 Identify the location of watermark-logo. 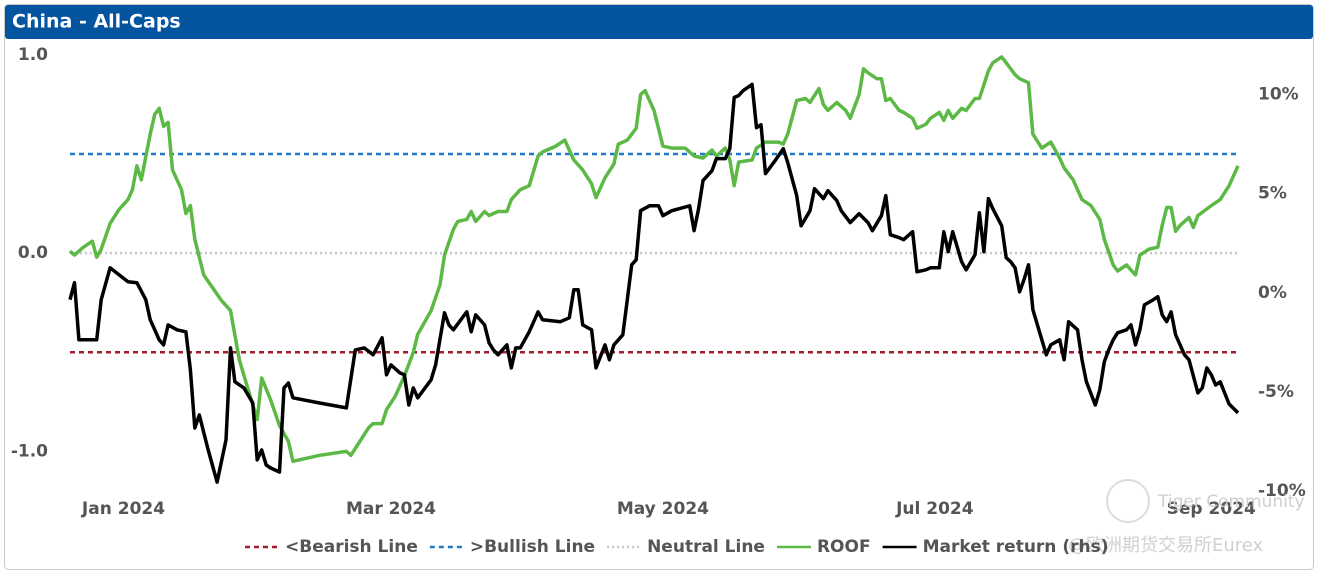
(1128, 501).